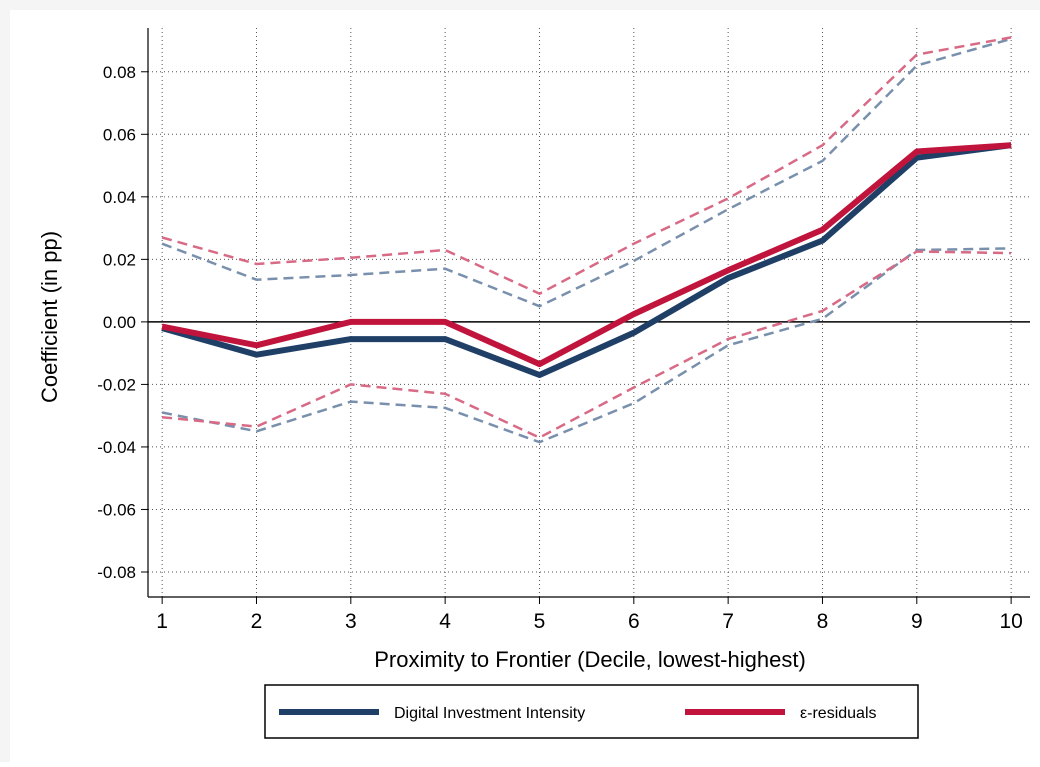 This screenshot has height=767, width=1040. Describe the element at coordinates (119, 134) in the screenshot. I see `y-tick-label: 0.06` at that location.